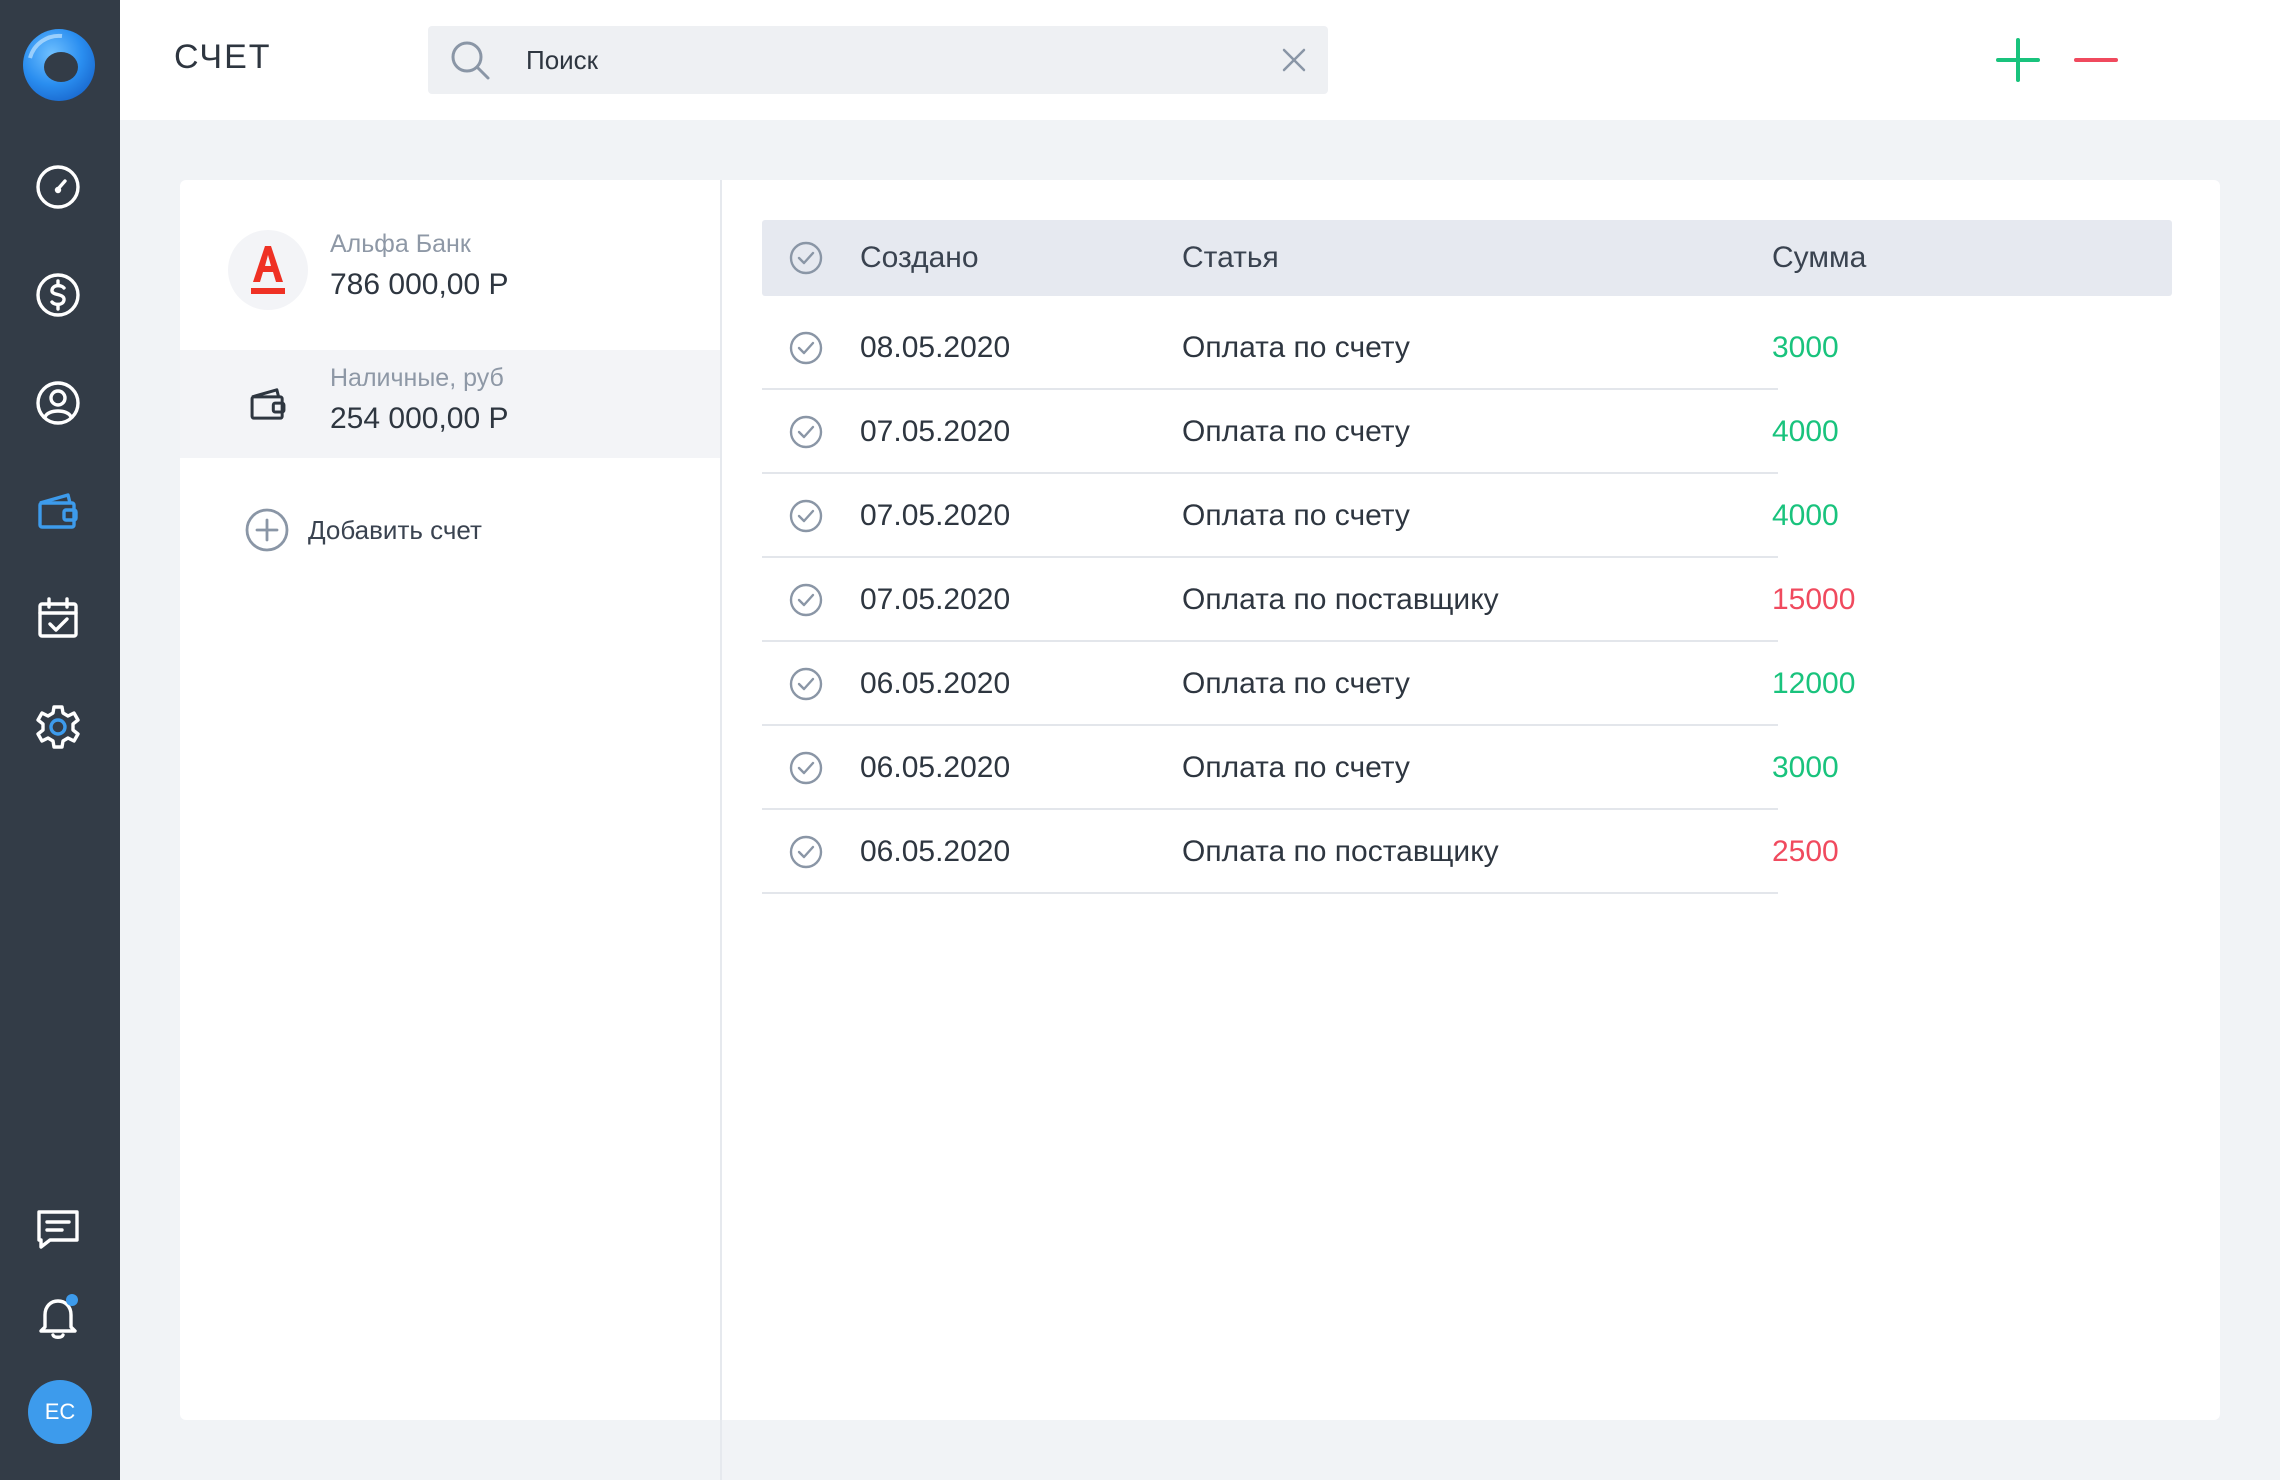 This screenshot has width=2280, height=1480. I want to click on alfa-bank-logo, so click(268, 270).